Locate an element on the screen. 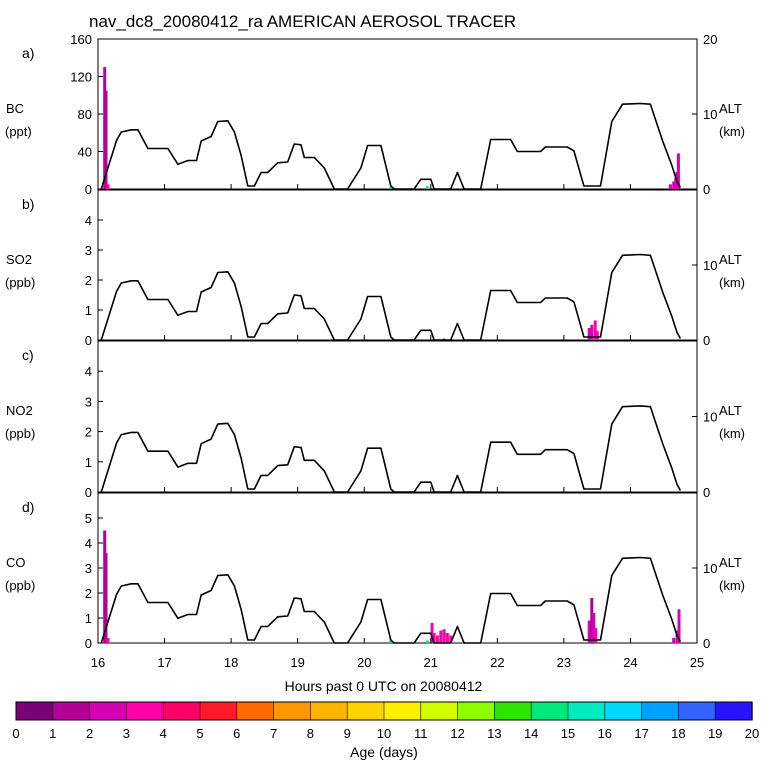  y-tick-label: 80 is located at coordinates (85, 114).